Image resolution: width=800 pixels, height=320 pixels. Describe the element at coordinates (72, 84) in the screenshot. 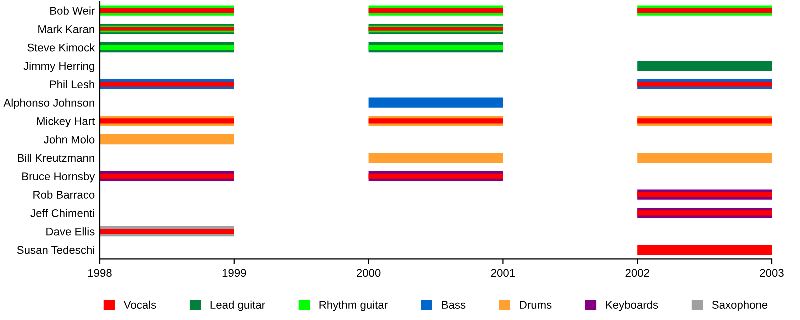

I see `y-tick-label: Phil Lesh` at that location.